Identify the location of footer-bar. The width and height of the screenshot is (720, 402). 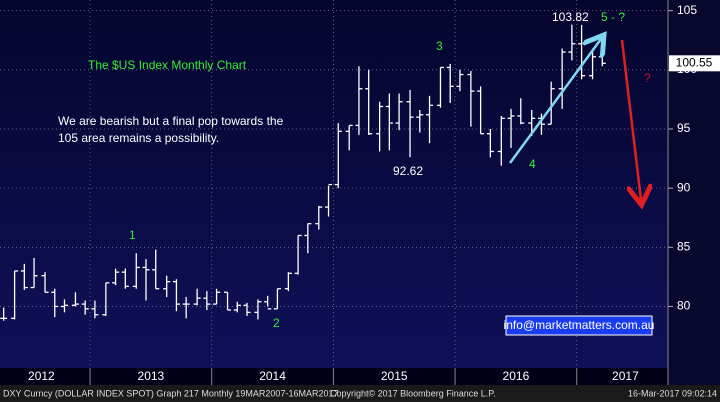
(360, 393).